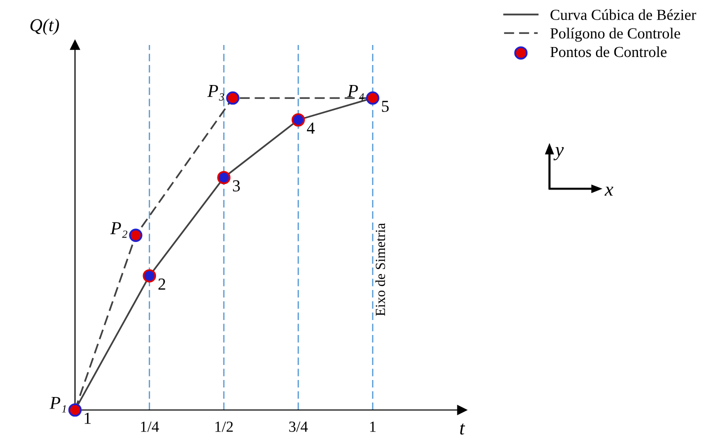  I want to click on y-axis-title: Q(t), so click(44, 26).